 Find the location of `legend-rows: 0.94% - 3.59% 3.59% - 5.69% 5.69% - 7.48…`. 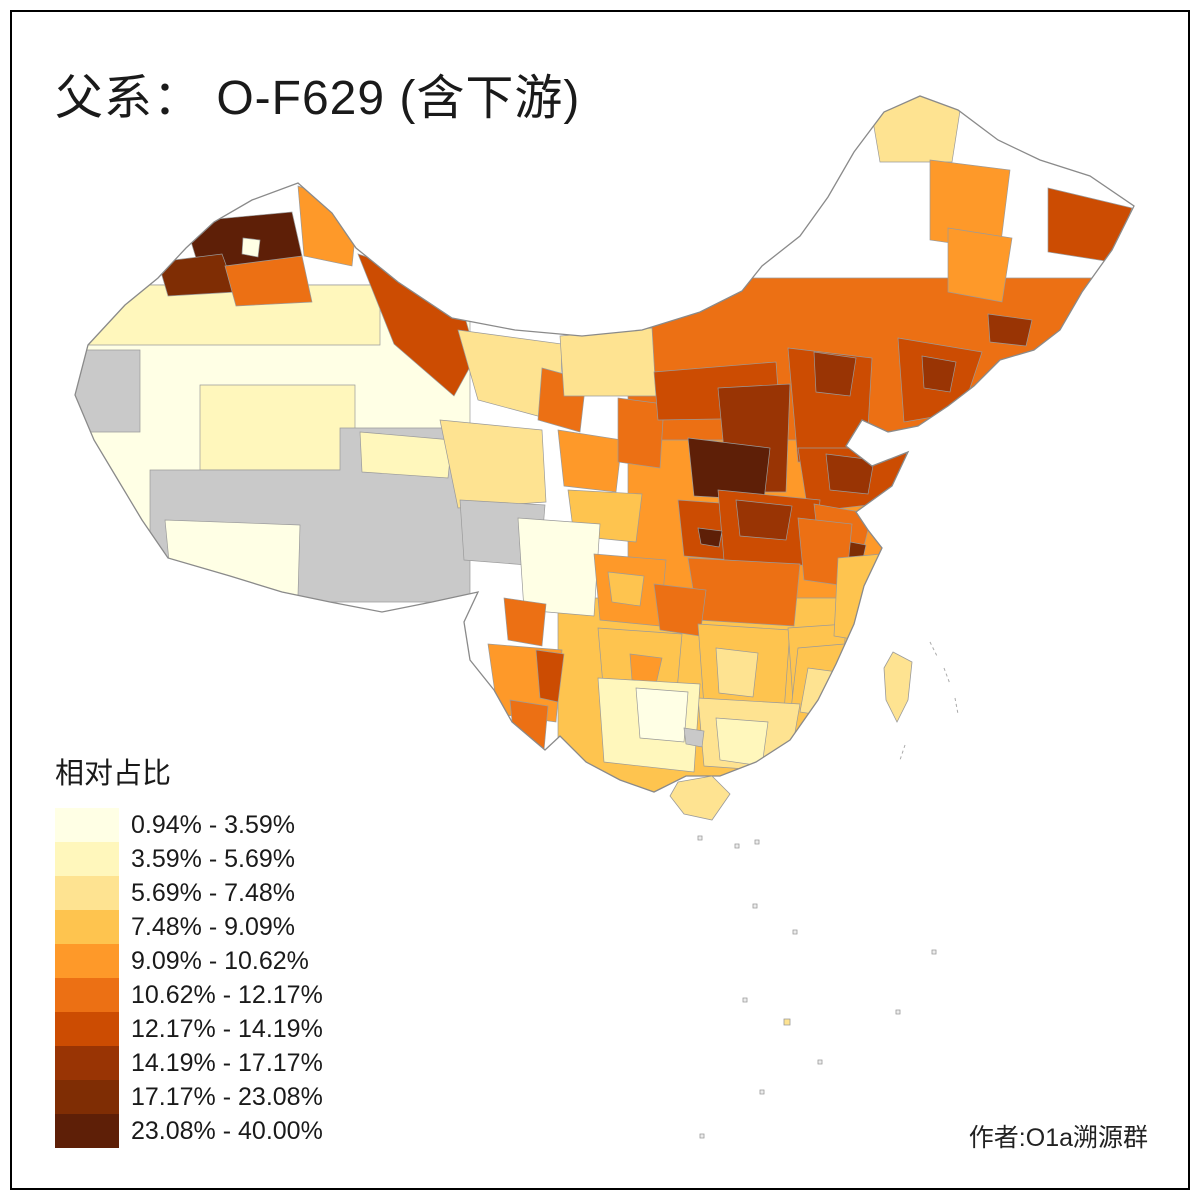

legend-rows: 0.94% - 3.59% 3.59% - 5.69% 5.69% - 7.48… is located at coordinates (189, 978).